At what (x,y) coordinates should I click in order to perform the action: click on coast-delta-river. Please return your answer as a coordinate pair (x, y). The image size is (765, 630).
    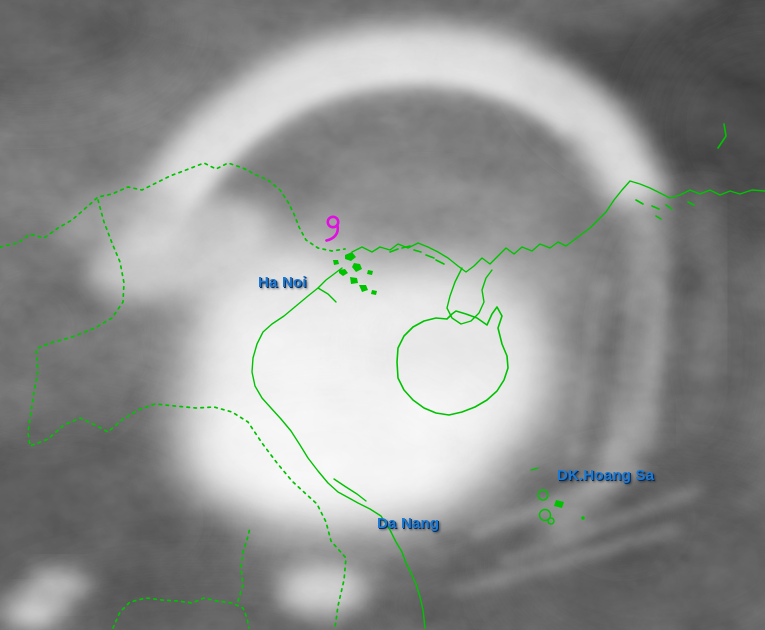
    Looking at the image, I should click on (327, 295).